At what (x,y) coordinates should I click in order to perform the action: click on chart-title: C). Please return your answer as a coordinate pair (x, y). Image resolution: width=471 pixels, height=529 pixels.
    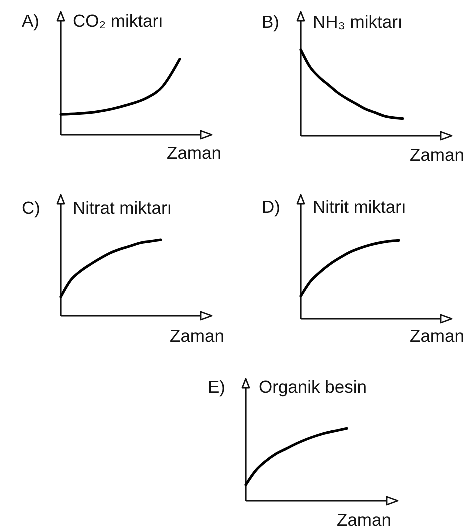
    Looking at the image, I should click on (31, 208).